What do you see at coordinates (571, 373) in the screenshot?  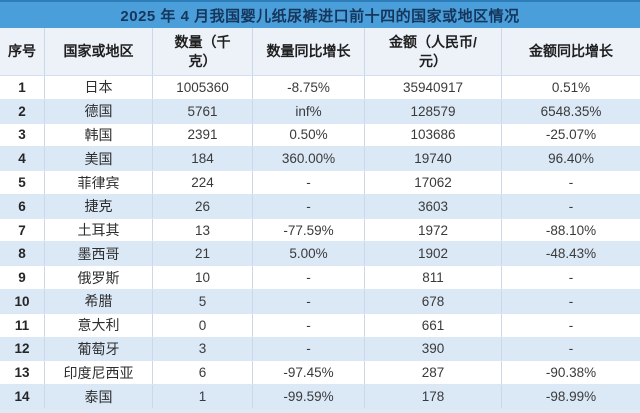 I see `cell-amount-yoy: -90.38%` at bounding box center [571, 373].